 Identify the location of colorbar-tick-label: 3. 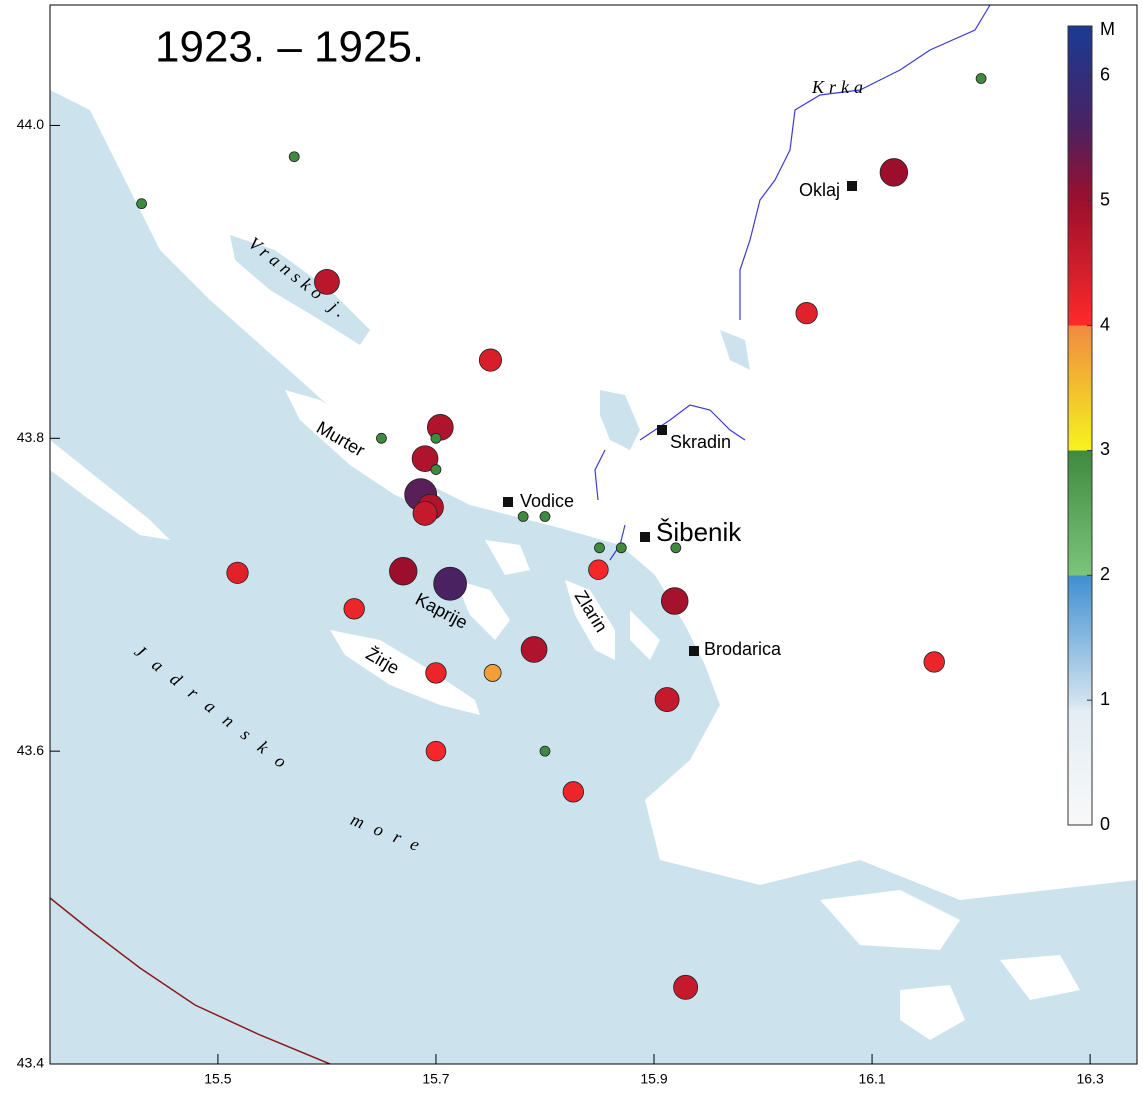
(1105, 449).